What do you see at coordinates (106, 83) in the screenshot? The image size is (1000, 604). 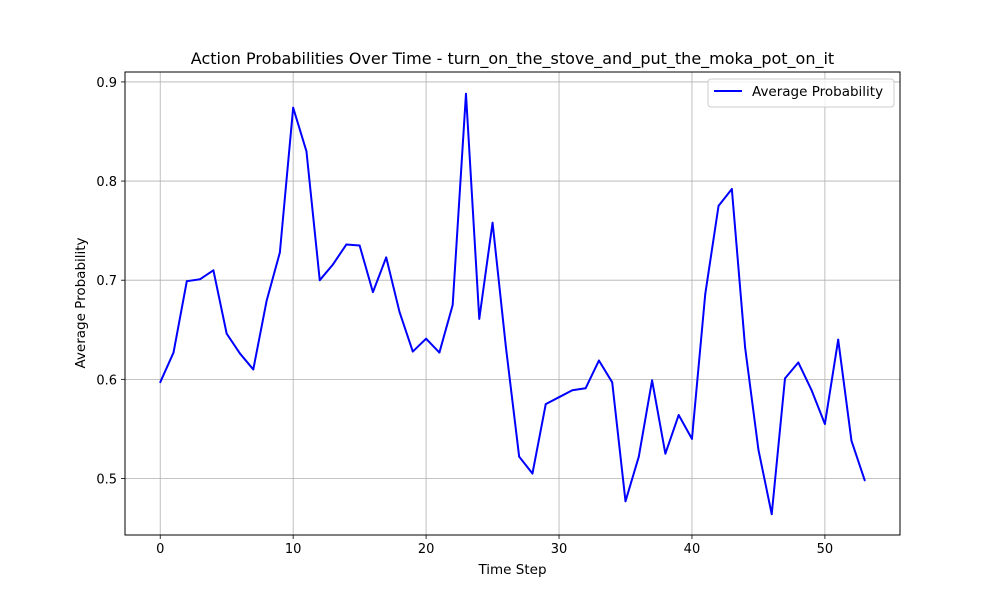 I see `y-tick-label: 0.9` at bounding box center [106, 83].